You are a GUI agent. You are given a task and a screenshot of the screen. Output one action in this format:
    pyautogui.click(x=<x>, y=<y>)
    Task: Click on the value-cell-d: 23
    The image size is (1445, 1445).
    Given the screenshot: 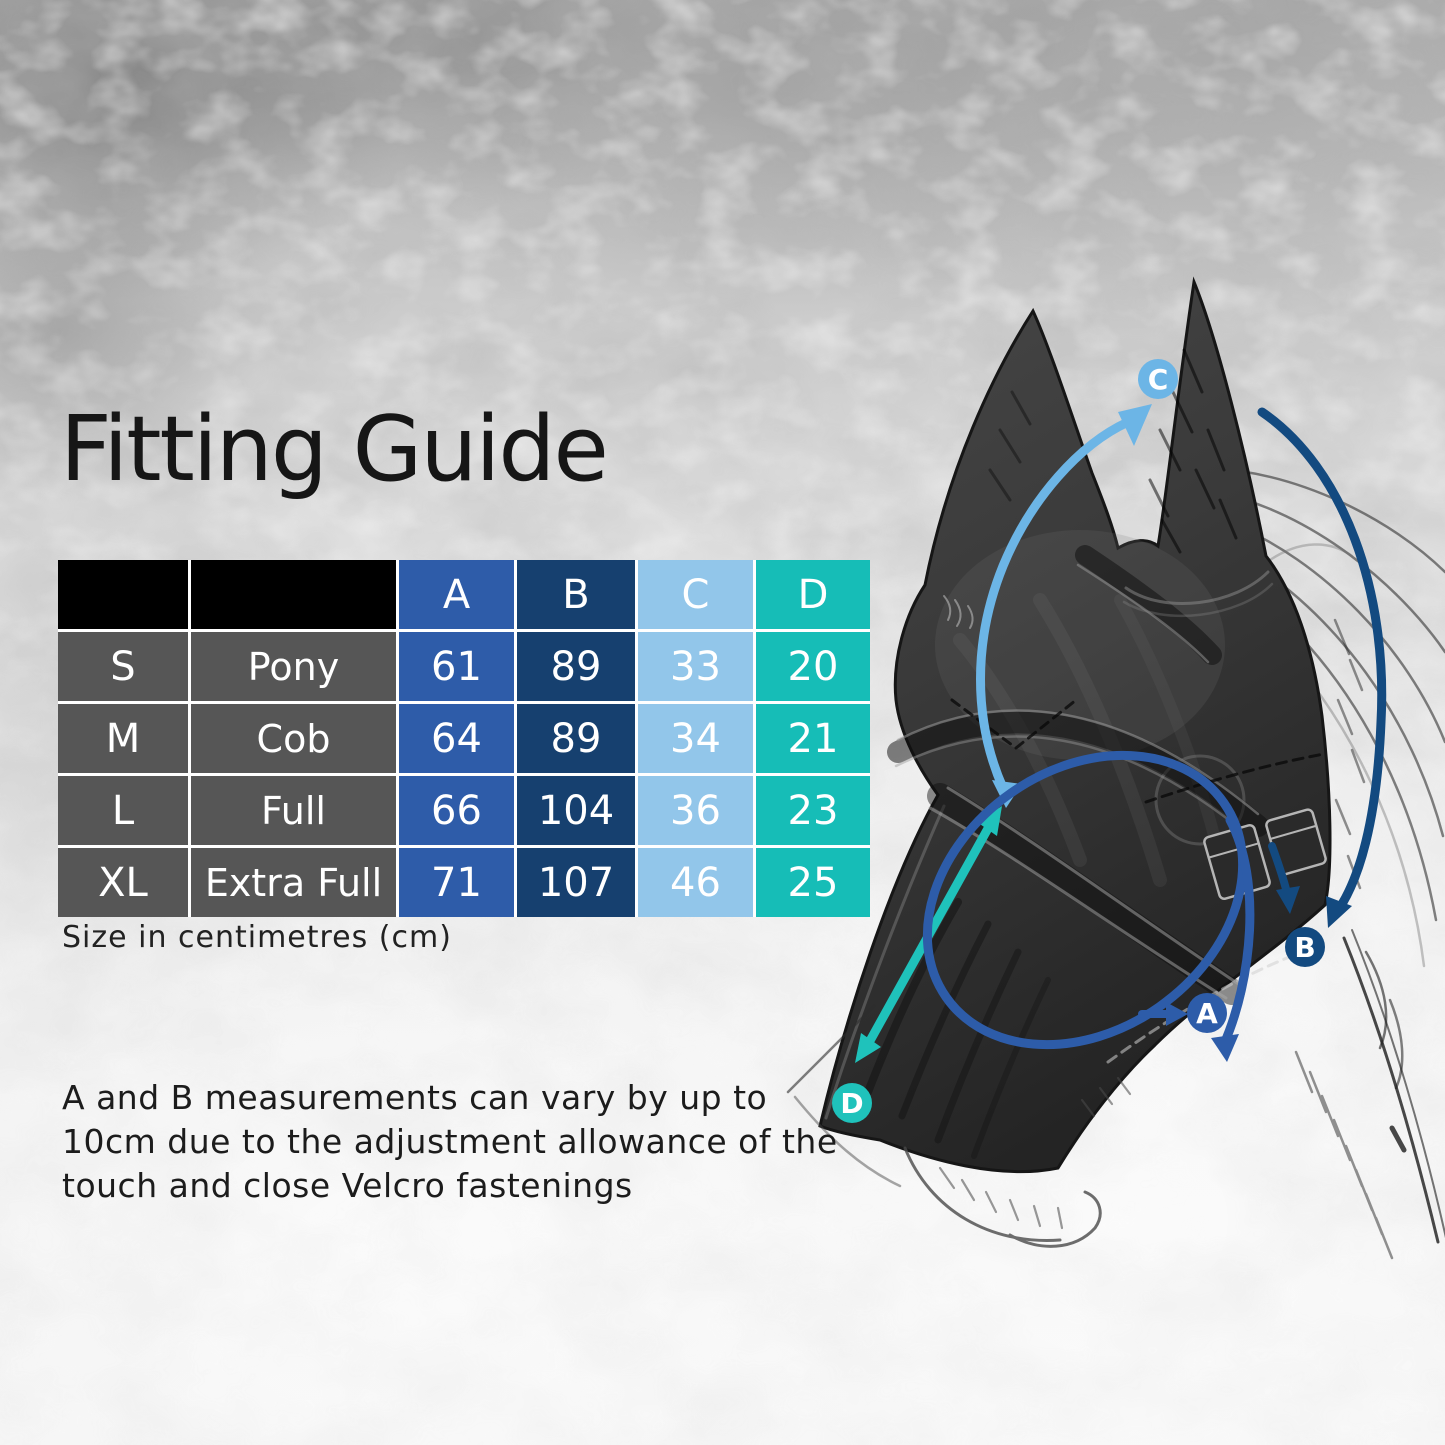 What is the action you would take?
    pyautogui.click(x=813, y=810)
    